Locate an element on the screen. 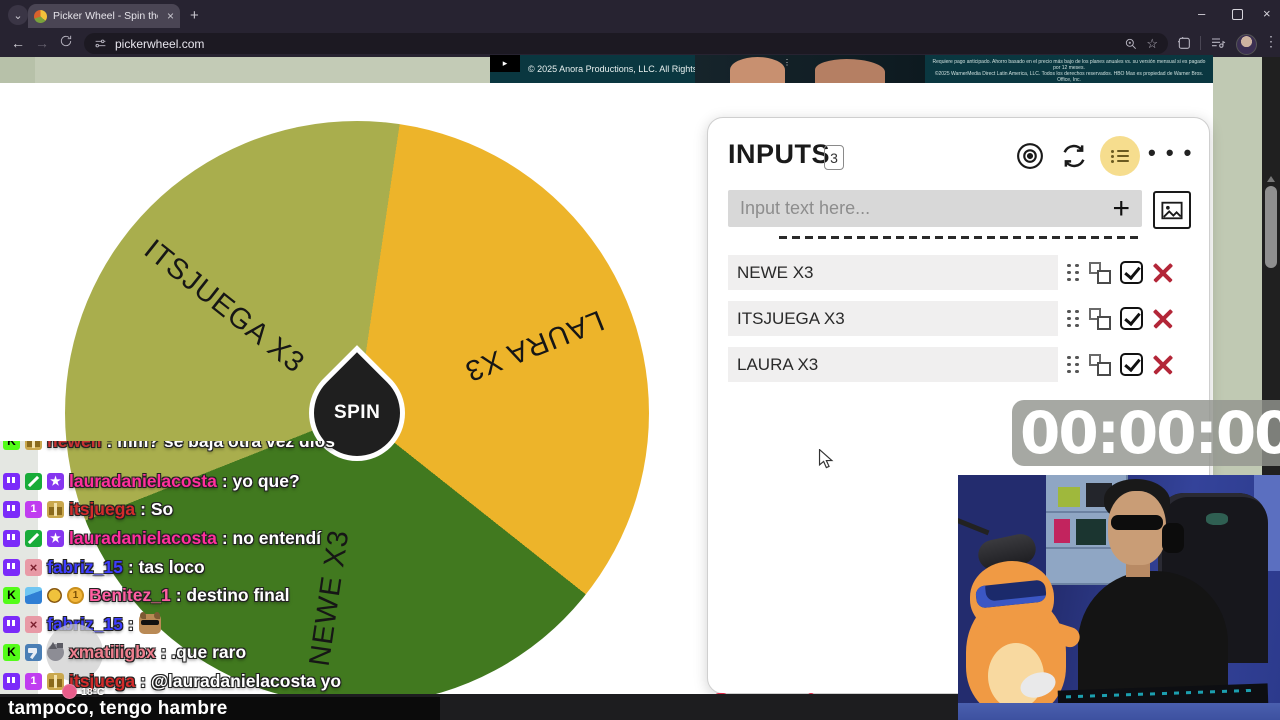  caption-text: tampoco, tengo hambre is located at coordinates (118, 708).